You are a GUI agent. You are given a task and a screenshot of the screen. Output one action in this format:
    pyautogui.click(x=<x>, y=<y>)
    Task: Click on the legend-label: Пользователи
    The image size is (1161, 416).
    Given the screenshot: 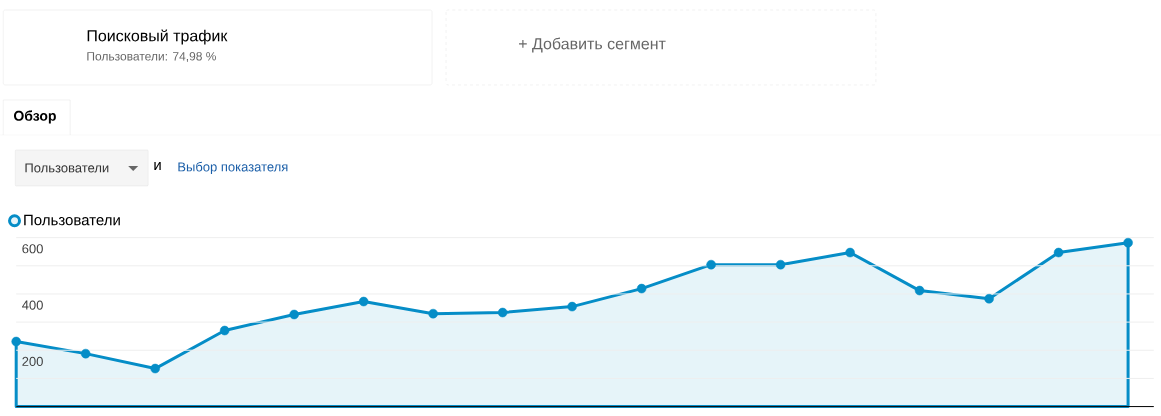 What is the action you would take?
    pyautogui.click(x=72, y=220)
    